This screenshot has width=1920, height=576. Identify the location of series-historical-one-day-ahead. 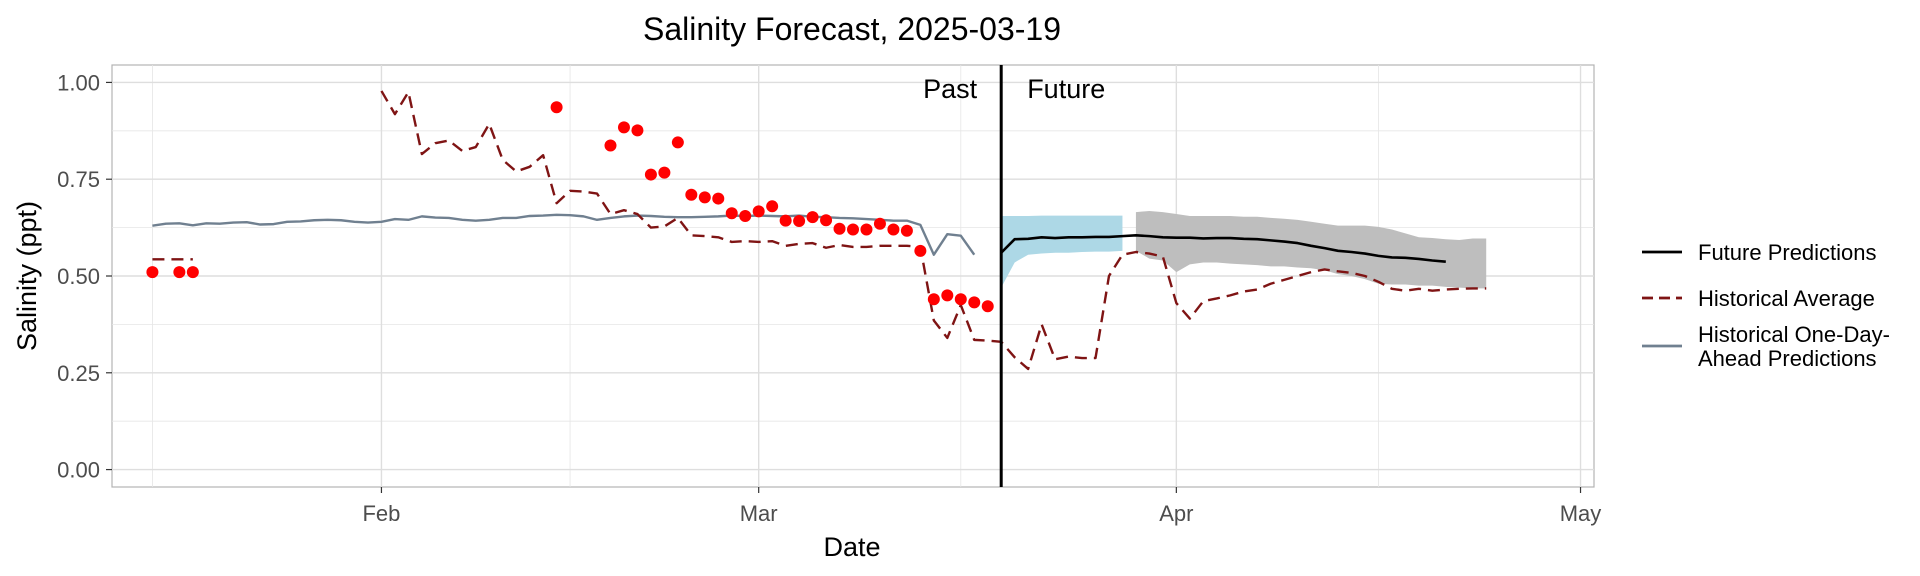
(564, 234).